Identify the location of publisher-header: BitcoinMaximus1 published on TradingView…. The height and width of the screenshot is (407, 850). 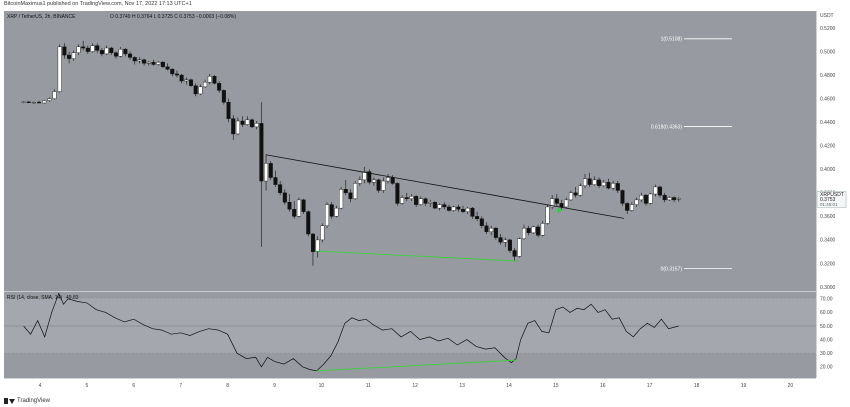
(98, 4).